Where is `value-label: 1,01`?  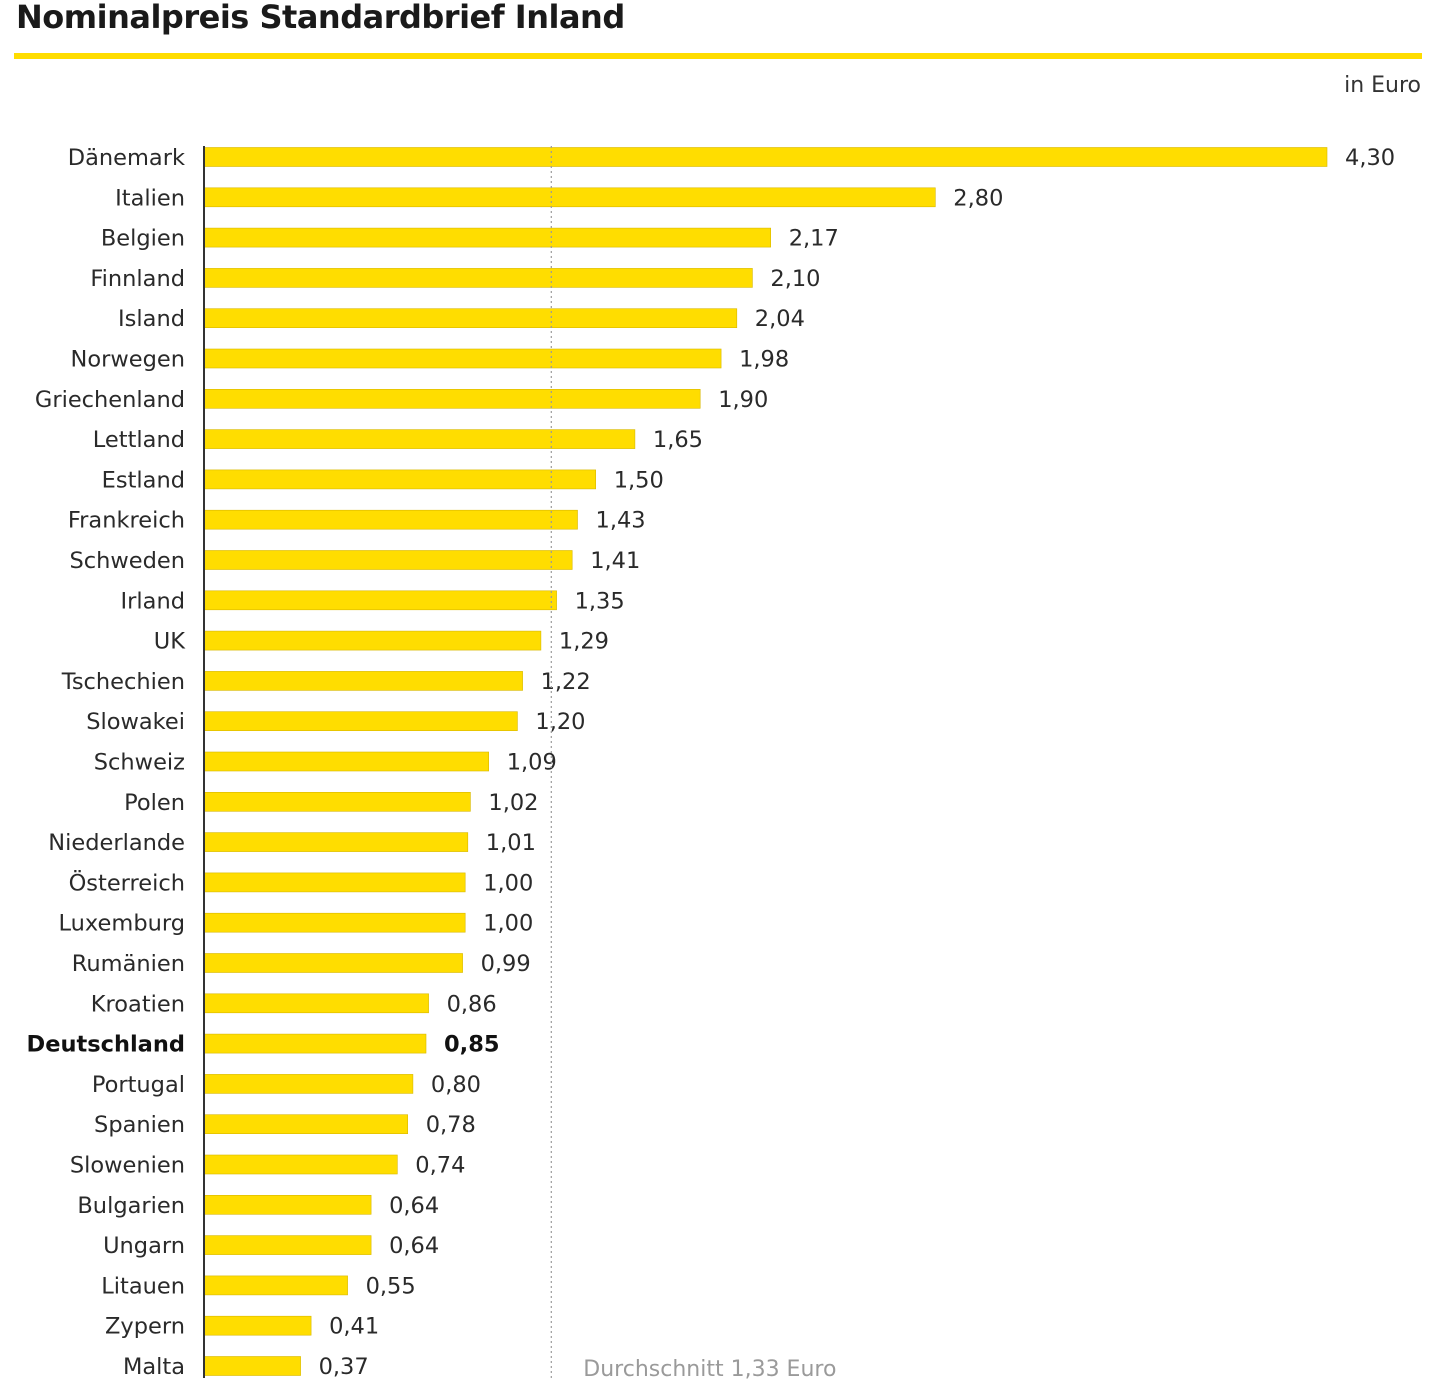 value-label: 1,01 is located at coordinates (511, 843).